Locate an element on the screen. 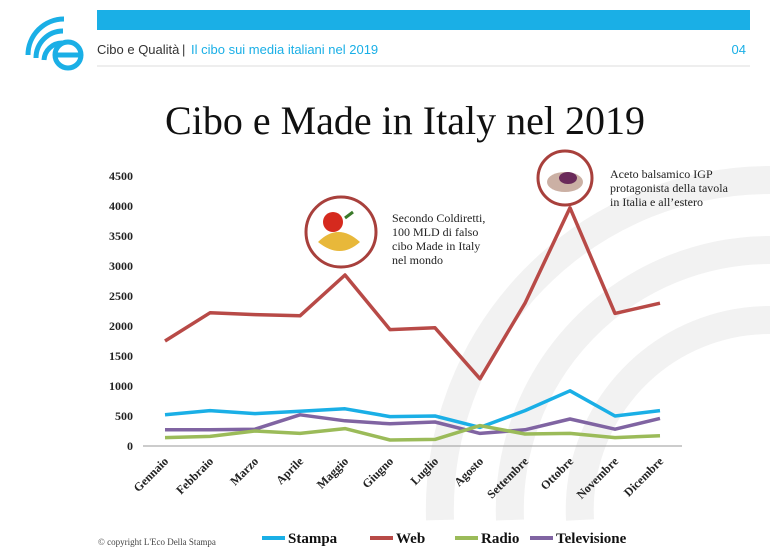 The width and height of the screenshot is (770, 550). y-tick-label: 1500 is located at coordinates (121, 356).